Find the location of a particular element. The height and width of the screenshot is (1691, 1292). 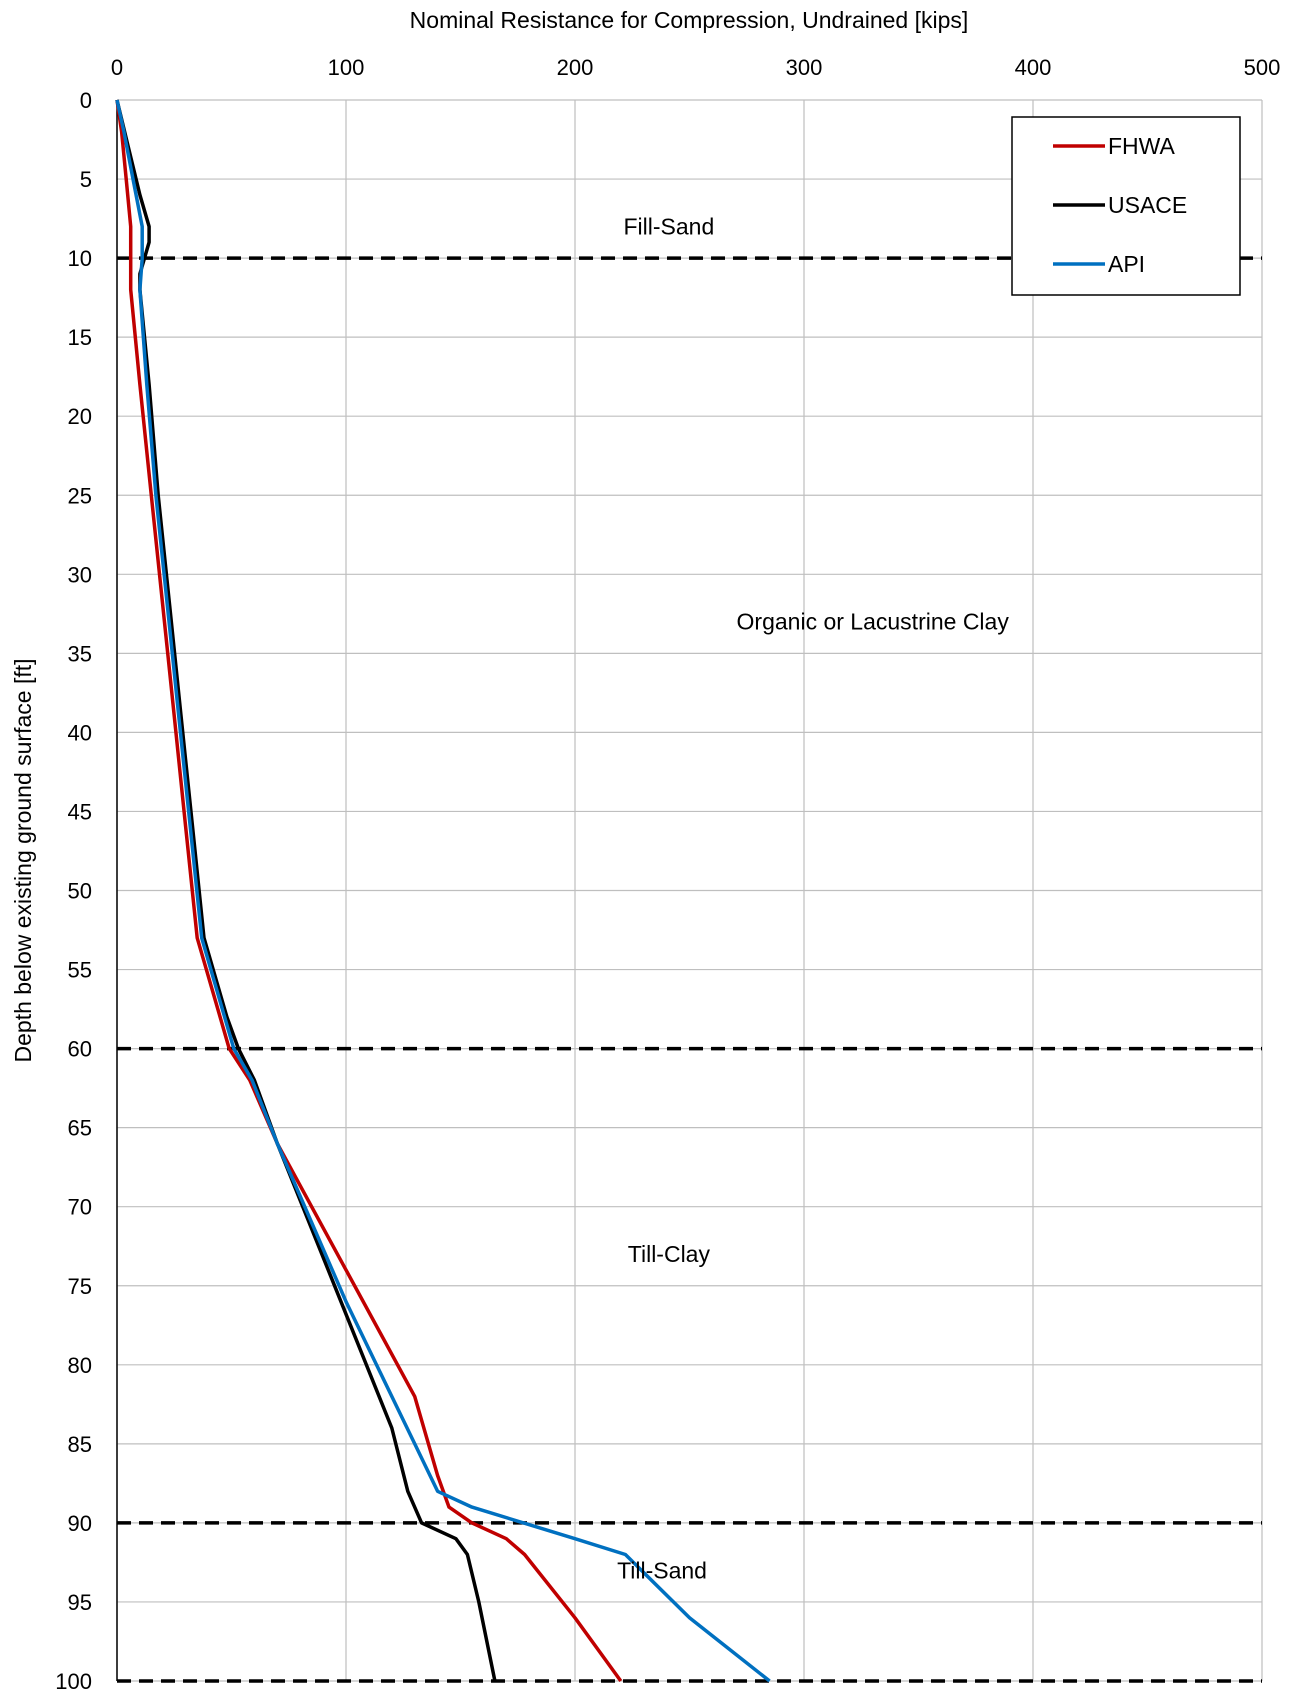

y-axis-title: Depth below existing ground surface [ft] is located at coordinates (23, 860).